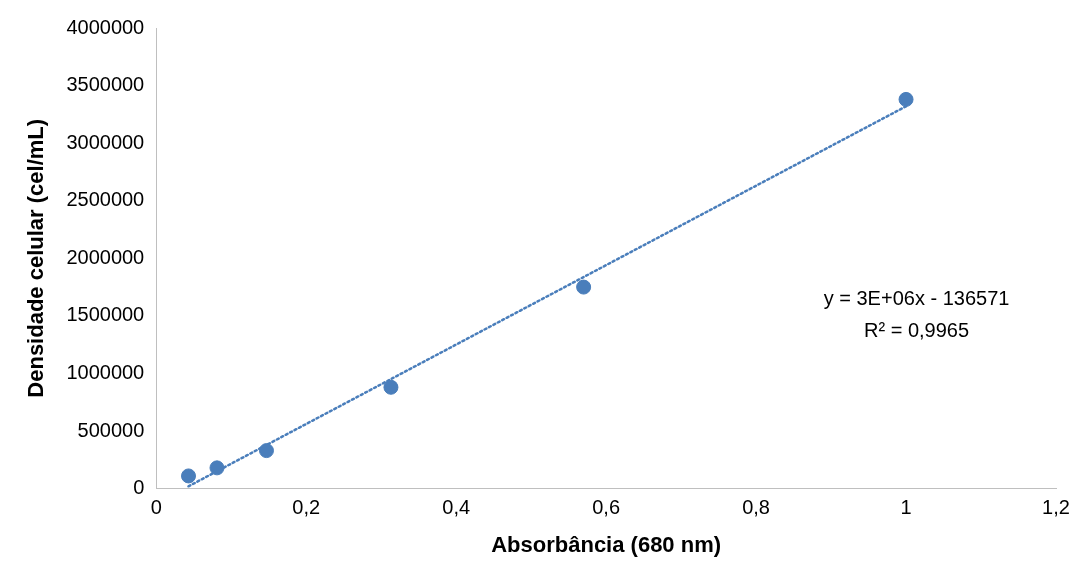 The height and width of the screenshot is (563, 1081). I want to click on annotation: R² = 0,9965, so click(917, 330).